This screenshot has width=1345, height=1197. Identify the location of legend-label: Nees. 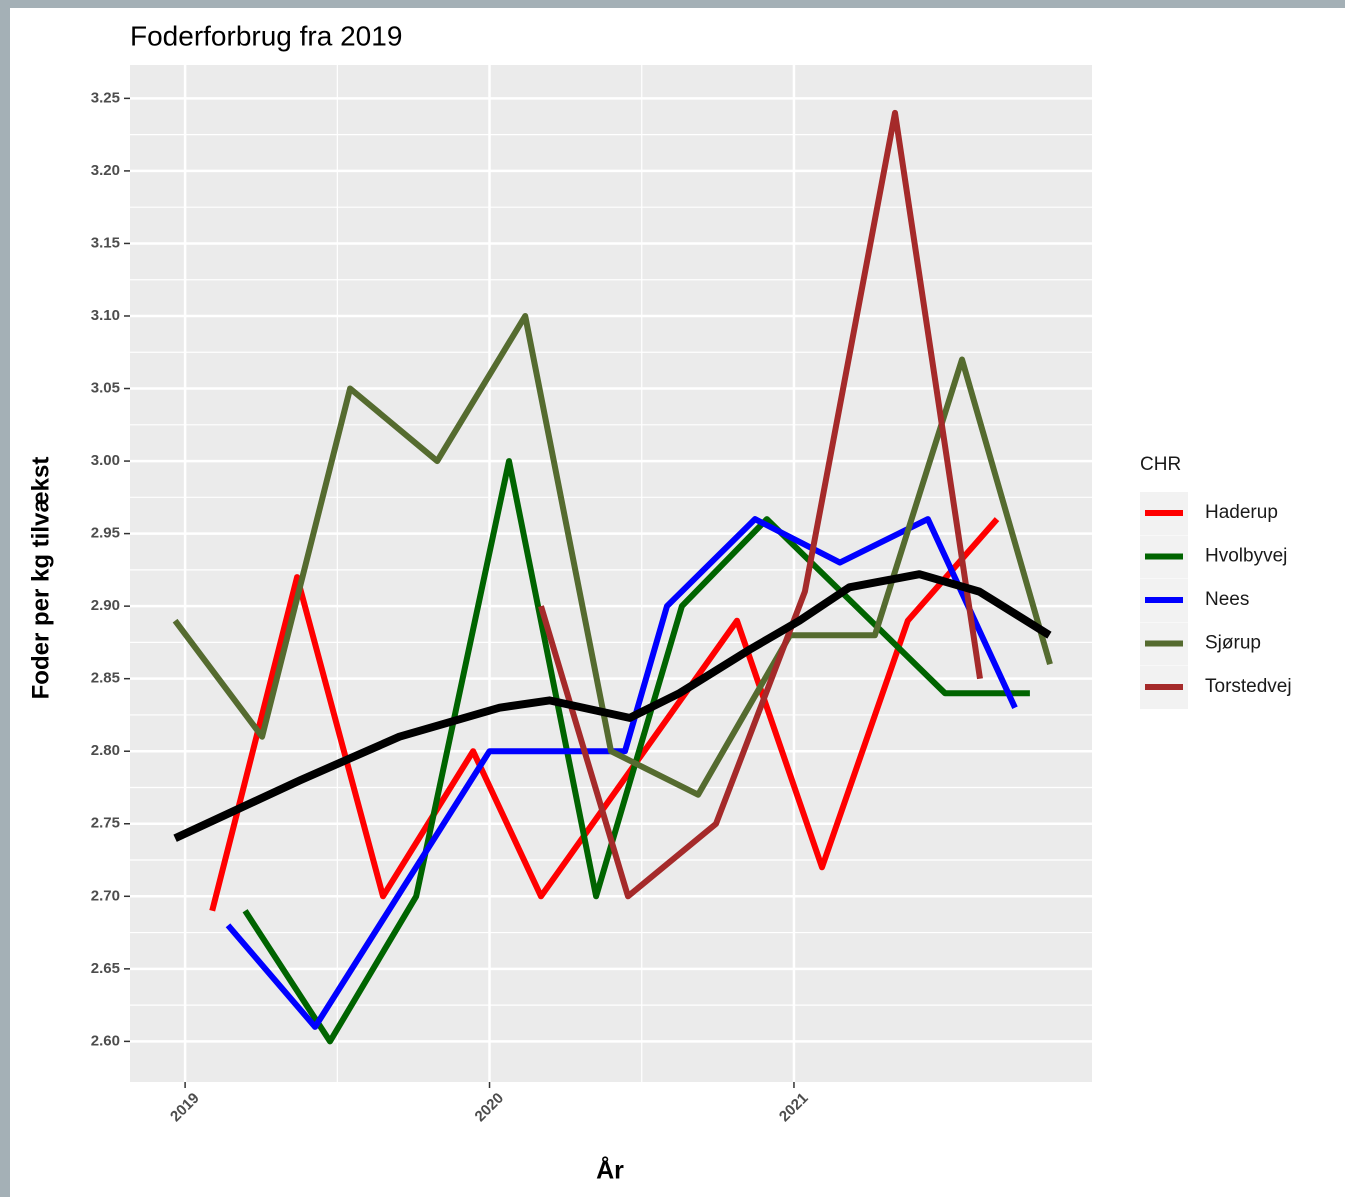
(1227, 599).